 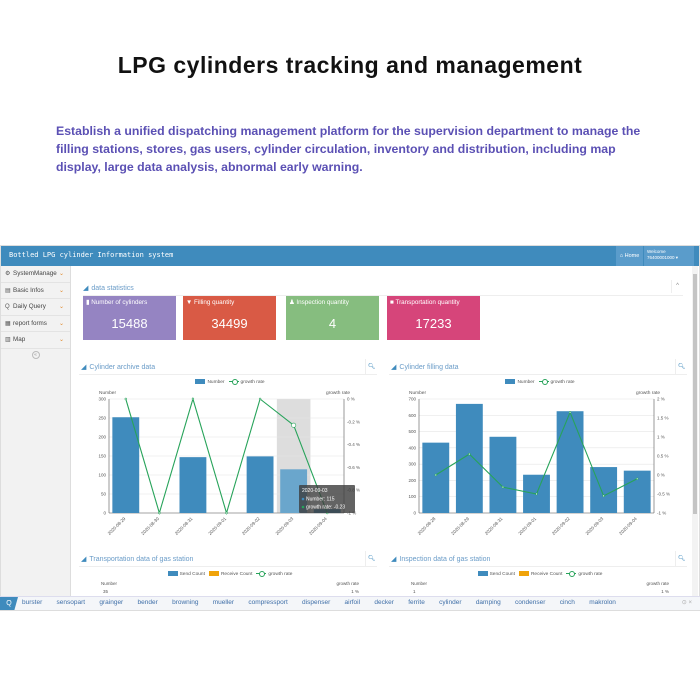 What do you see at coordinates (223, 602) in the screenshot?
I see `search-tag: mueller` at bounding box center [223, 602].